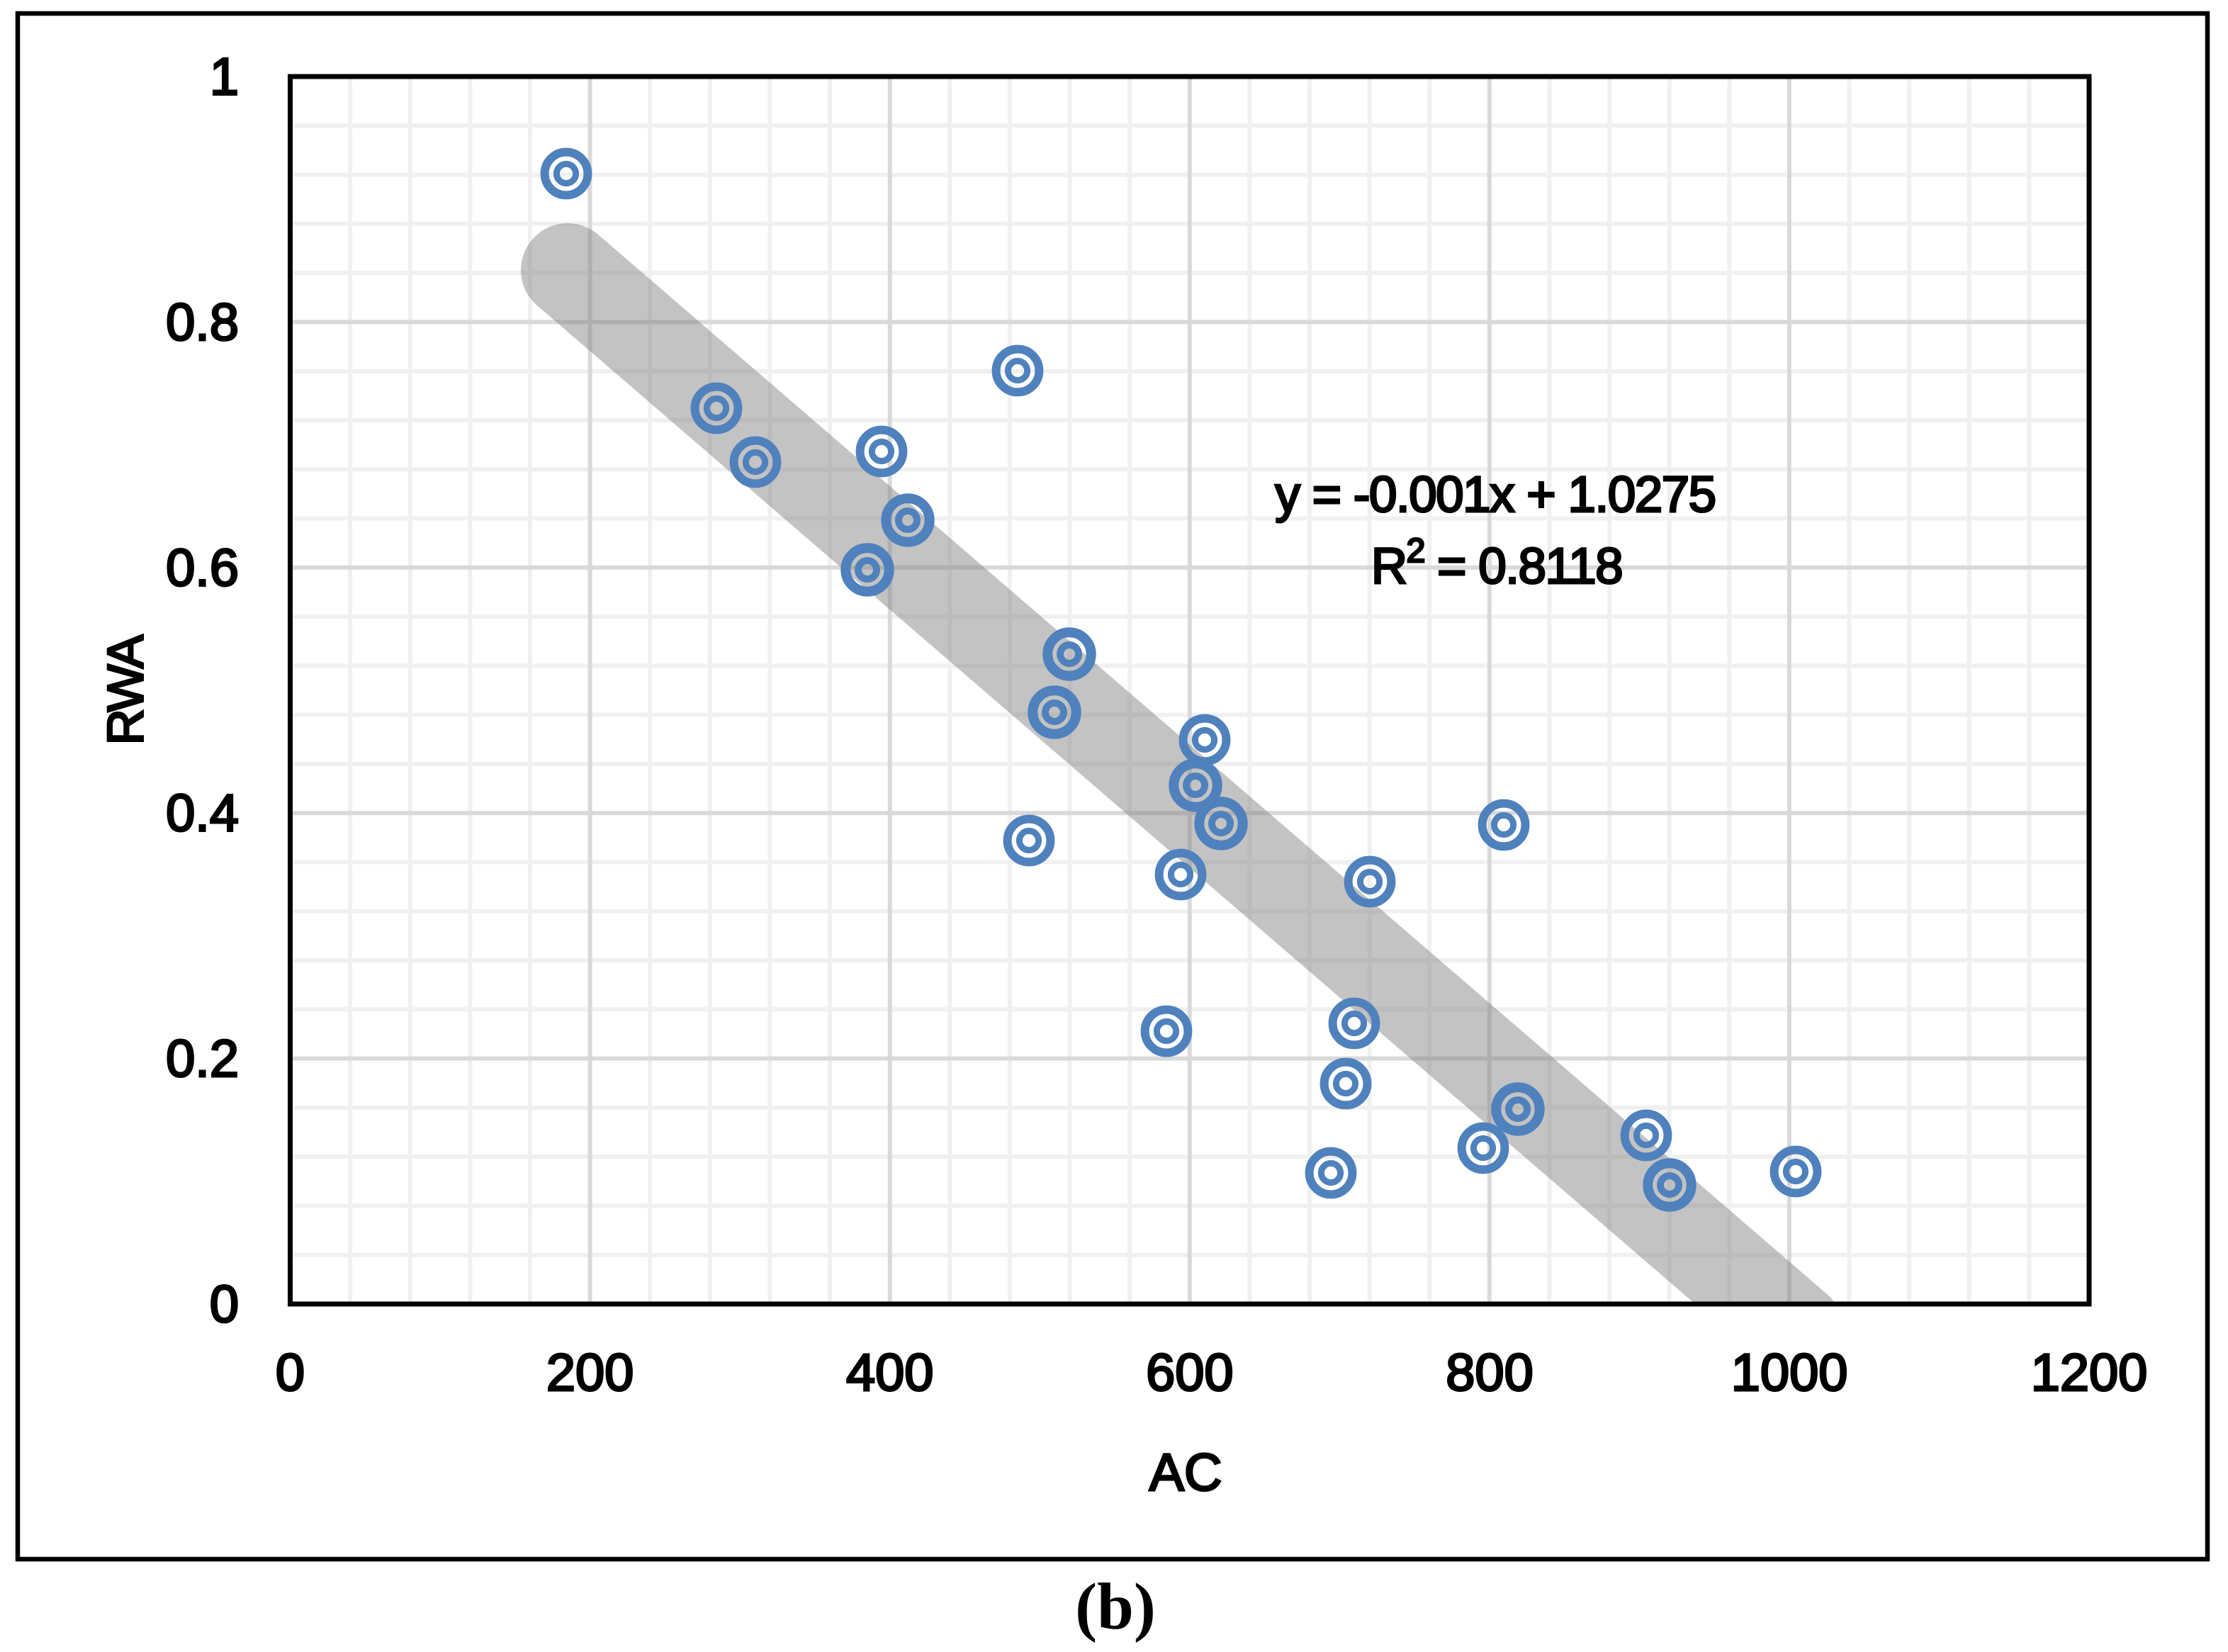 The height and width of the screenshot is (1652, 2228). What do you see at coordinates (126, 689) in the screenshot?
I see `svg-text: RWA` at bounding box center [126, 689].